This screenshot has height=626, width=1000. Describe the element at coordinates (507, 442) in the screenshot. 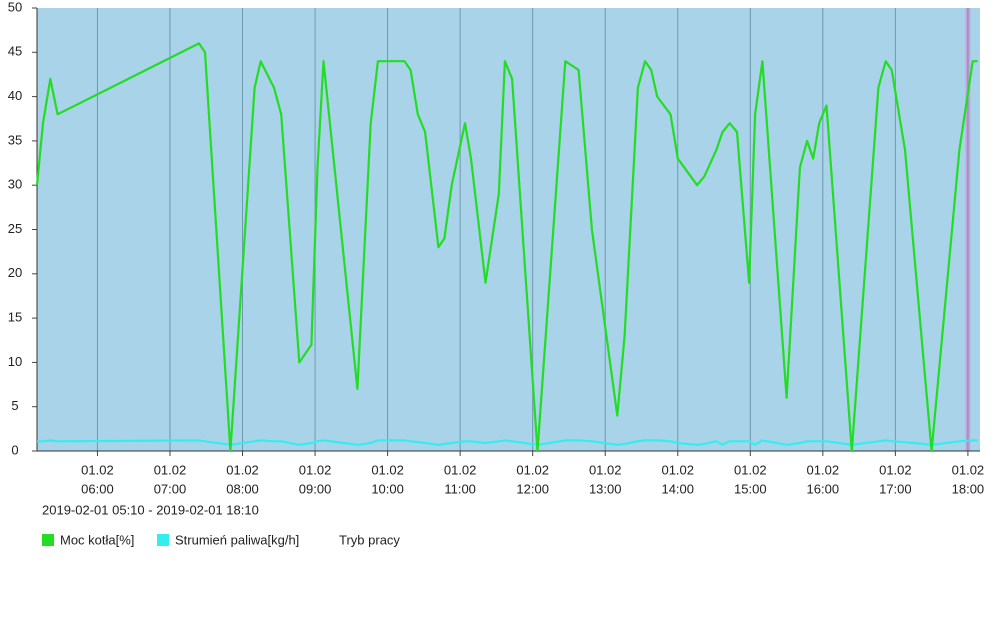

I see `series-line` at that location.